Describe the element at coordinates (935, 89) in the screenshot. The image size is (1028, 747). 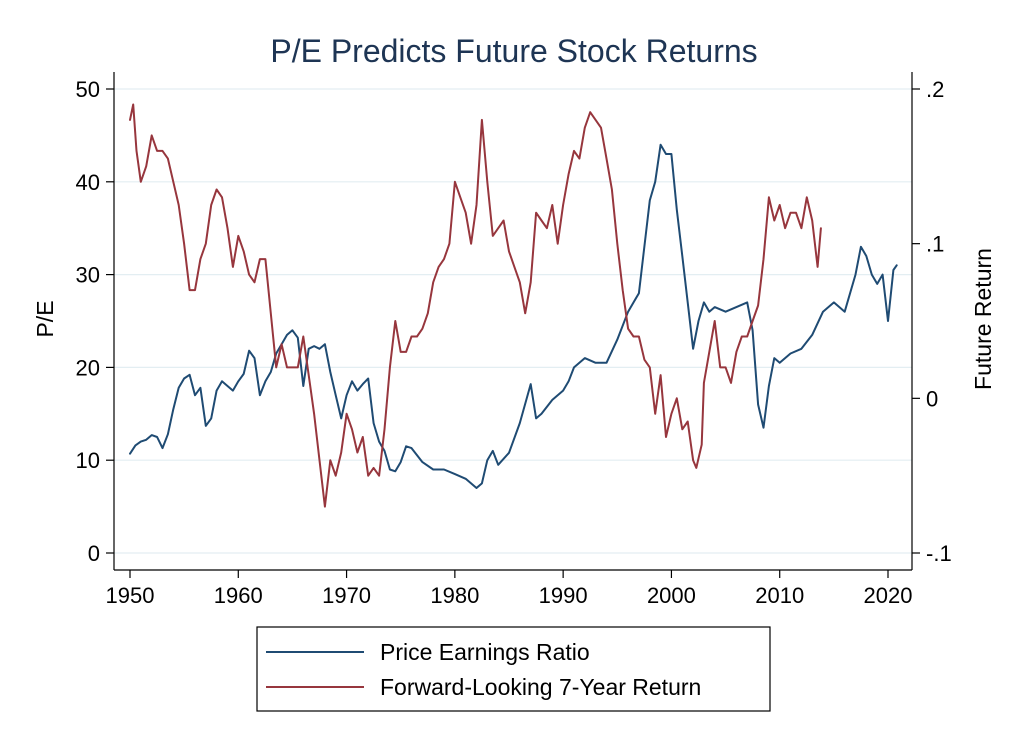
I see `y-tick-label-right: .2` at that location.